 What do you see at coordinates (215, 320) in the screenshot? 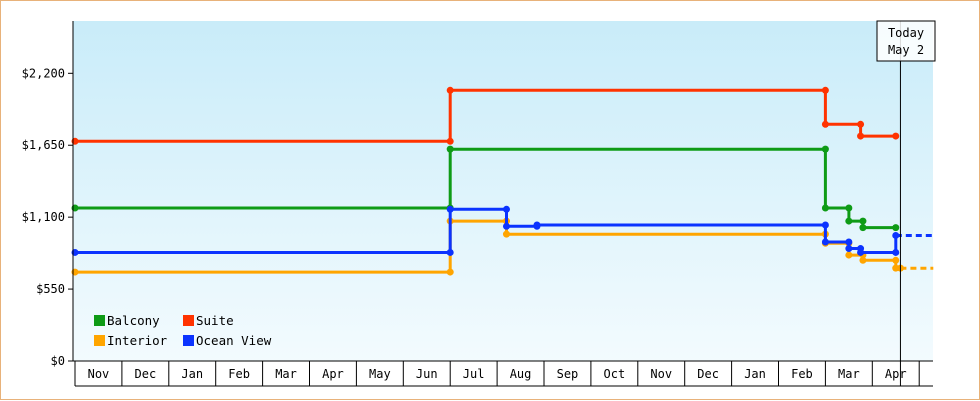
I see `legend-label: Suite` at bounding box center [215, 320].